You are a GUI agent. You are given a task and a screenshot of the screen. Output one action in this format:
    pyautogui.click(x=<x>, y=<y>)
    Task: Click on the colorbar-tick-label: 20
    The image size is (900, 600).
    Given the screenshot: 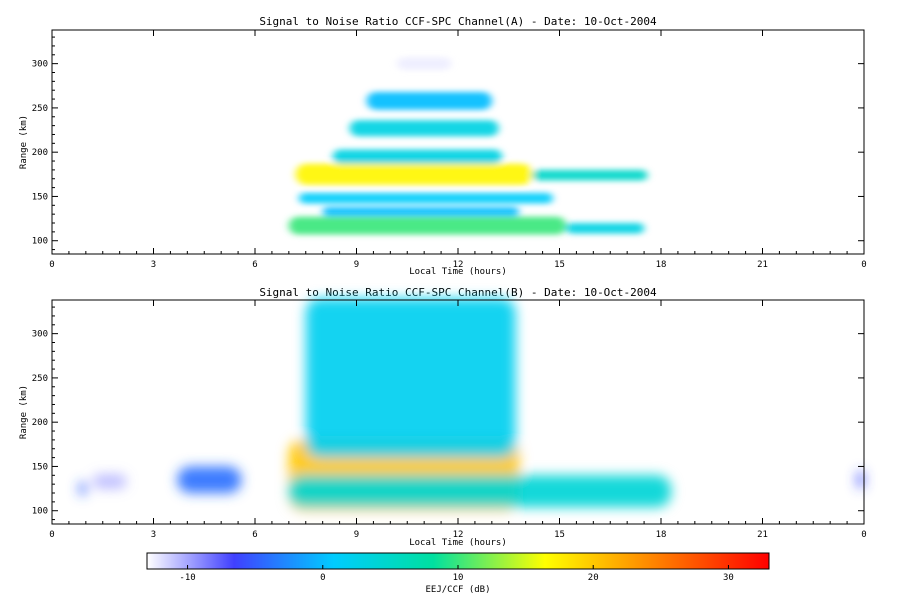 What is the action you would take?
    pyautogui.click(x=593, y=578)
    